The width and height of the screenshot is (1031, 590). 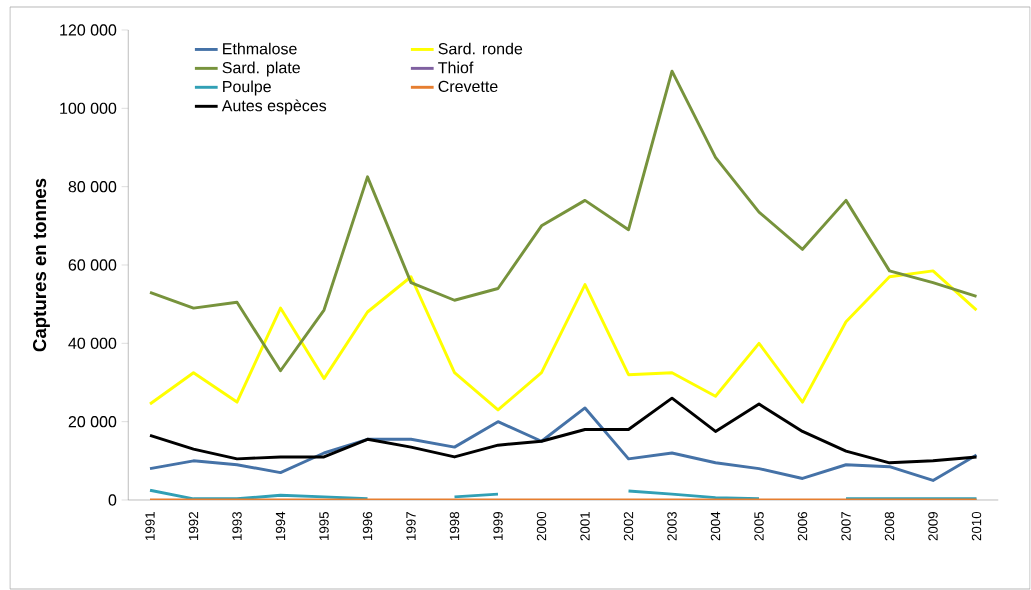 What do you see at coordinates (411, 526) in the screenshot?
I see `x-tick-label: 1997` at bounding box center [411, 526].